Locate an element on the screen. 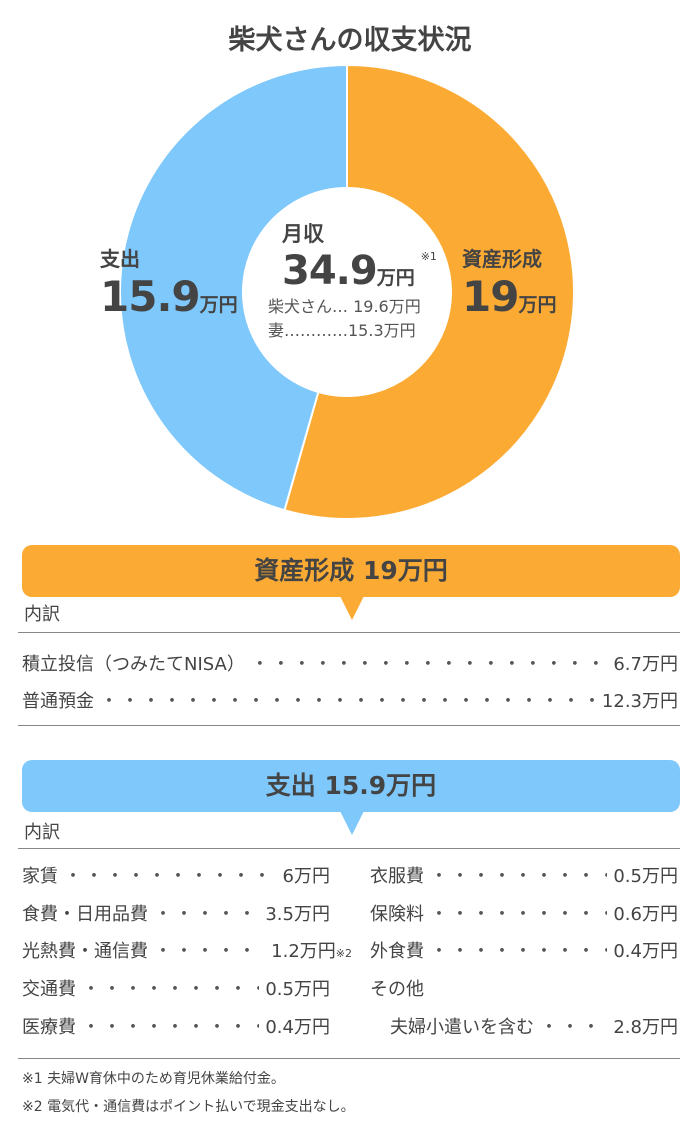  expense-label: 支出 15.9万円 is located at coordinates (169, 282).